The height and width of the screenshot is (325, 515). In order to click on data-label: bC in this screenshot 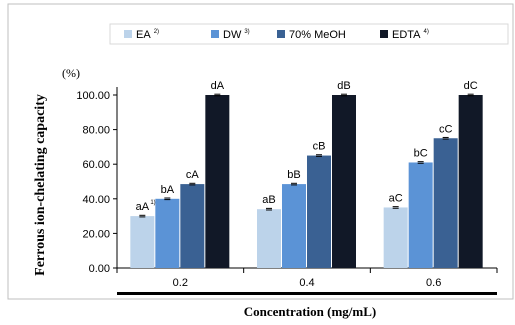, I will do `click(421, 153)`.